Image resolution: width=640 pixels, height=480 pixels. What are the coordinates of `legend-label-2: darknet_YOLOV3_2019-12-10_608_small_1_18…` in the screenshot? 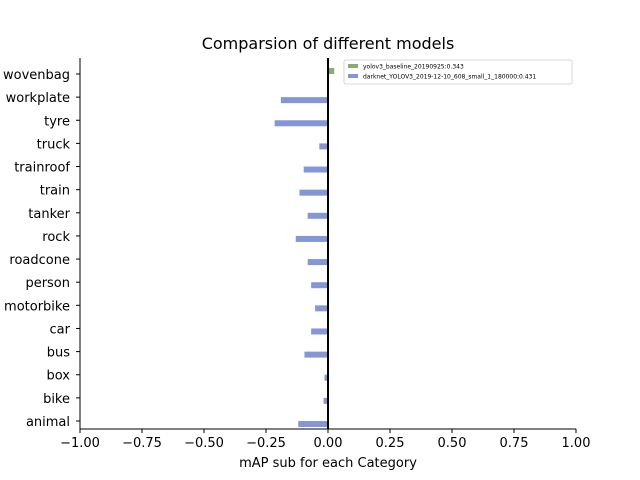 It's located at (449, 77).